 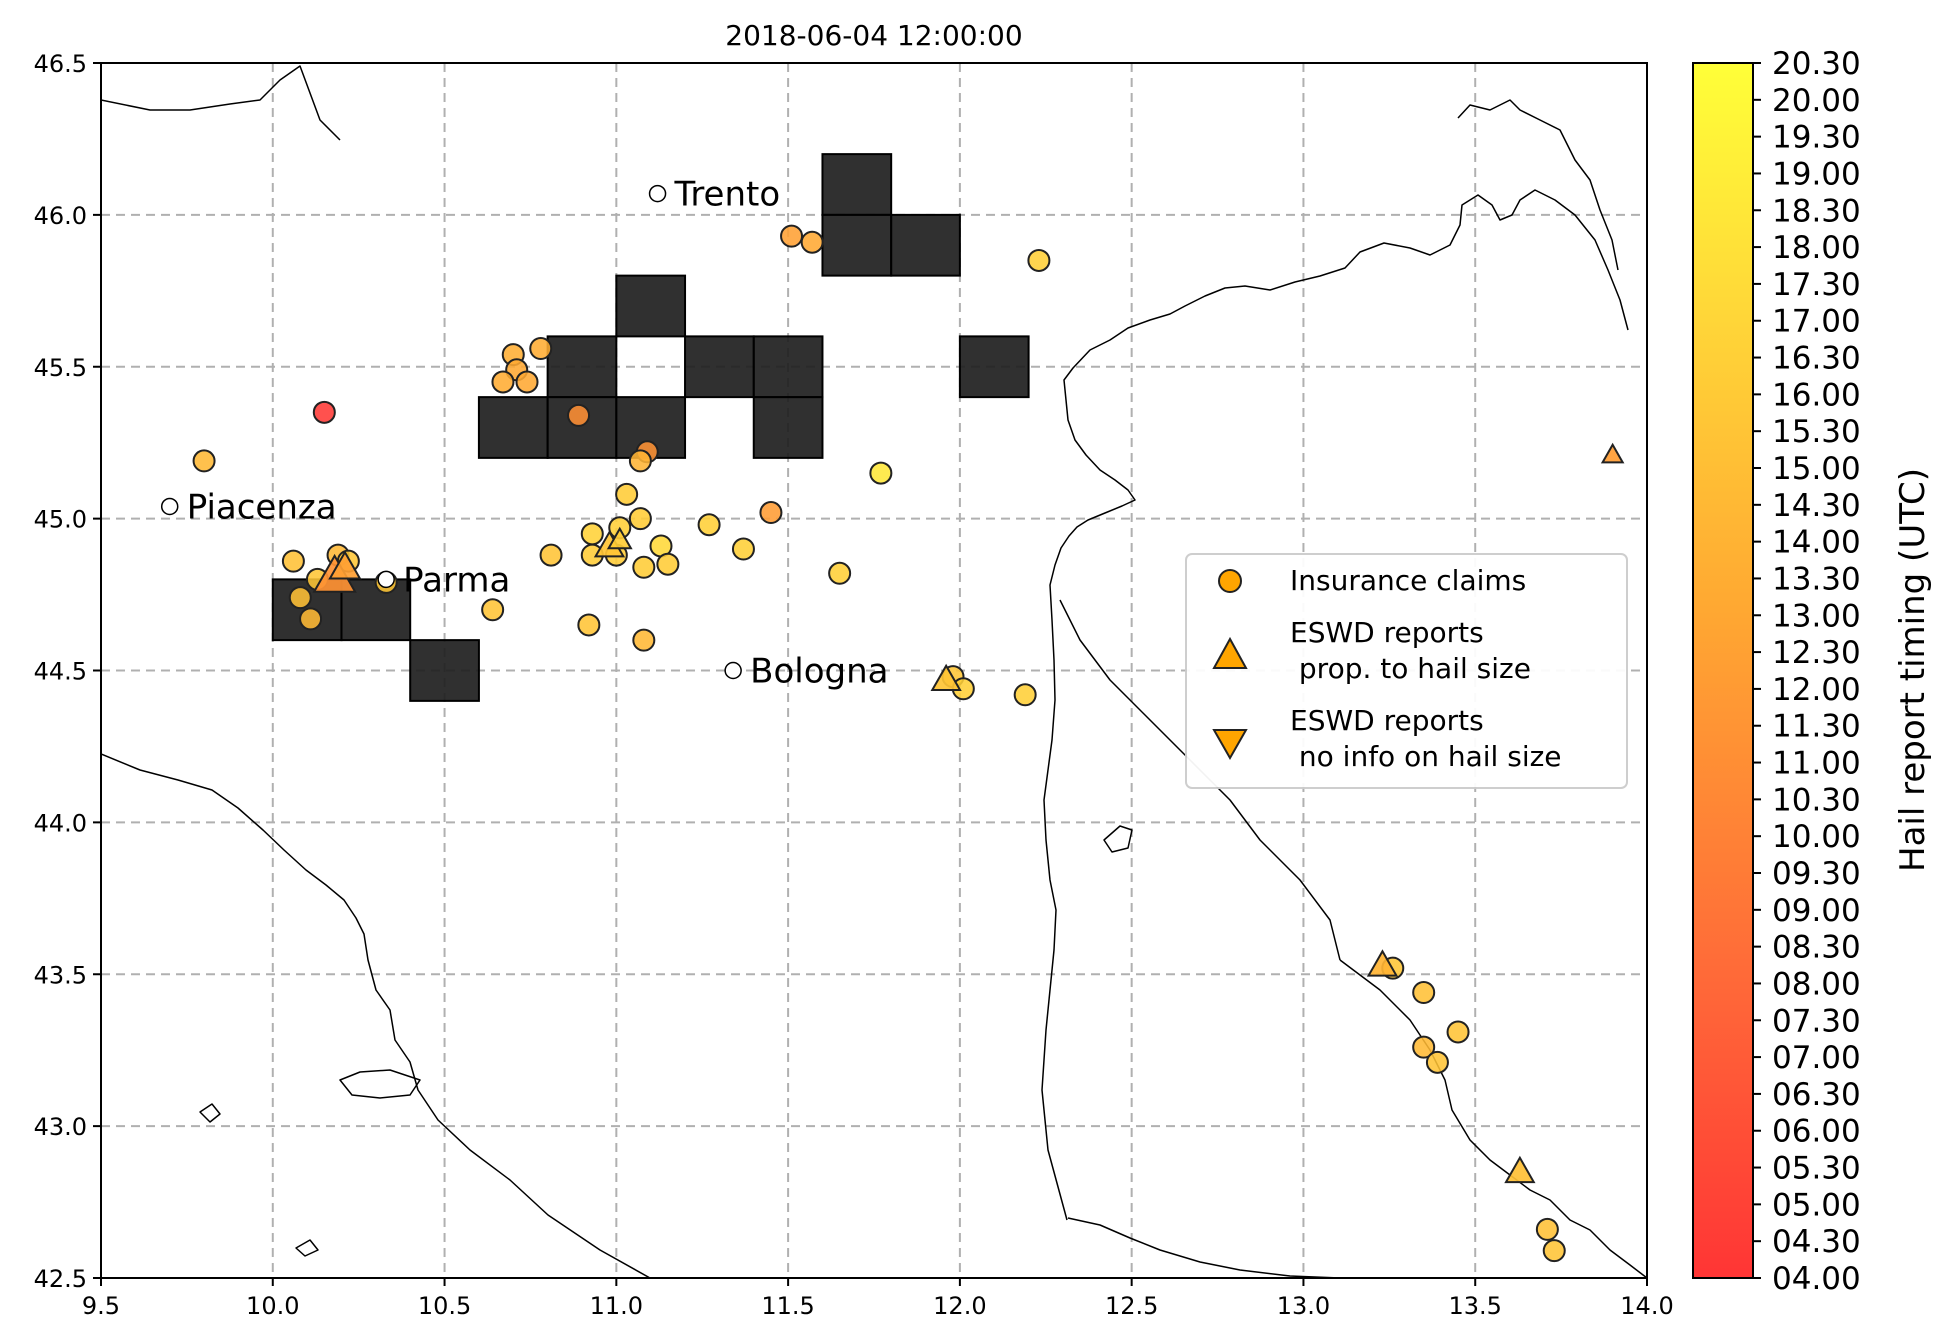 What do you see at coordinates (1475, 1306) in the screenshot?
I see `x-tick-label: 13.5` at bounding box center [1475, 1306].